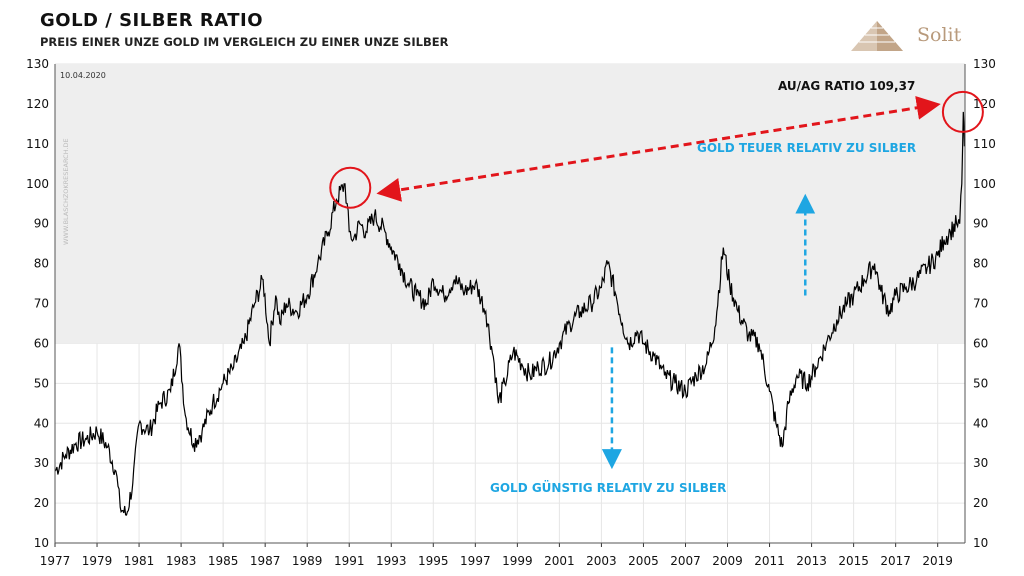 This screenshot has width=1024, height=576. What do you see at coordinates (608, 487) in the screenshot?
I see `cheap-label: GOLD GÜNSTIG RELATIV ZU SILBER` at bounding box center [608, 487].